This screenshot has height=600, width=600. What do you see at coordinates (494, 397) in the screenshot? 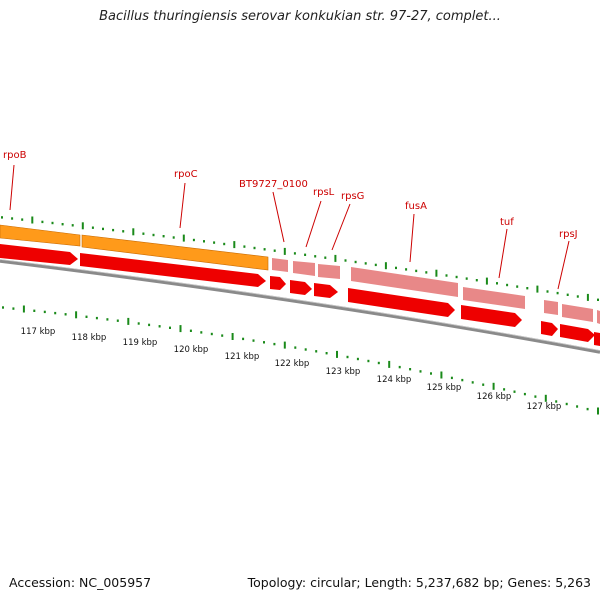
I see `scale-label: 126 kbp` at bounding box center [494, 397].